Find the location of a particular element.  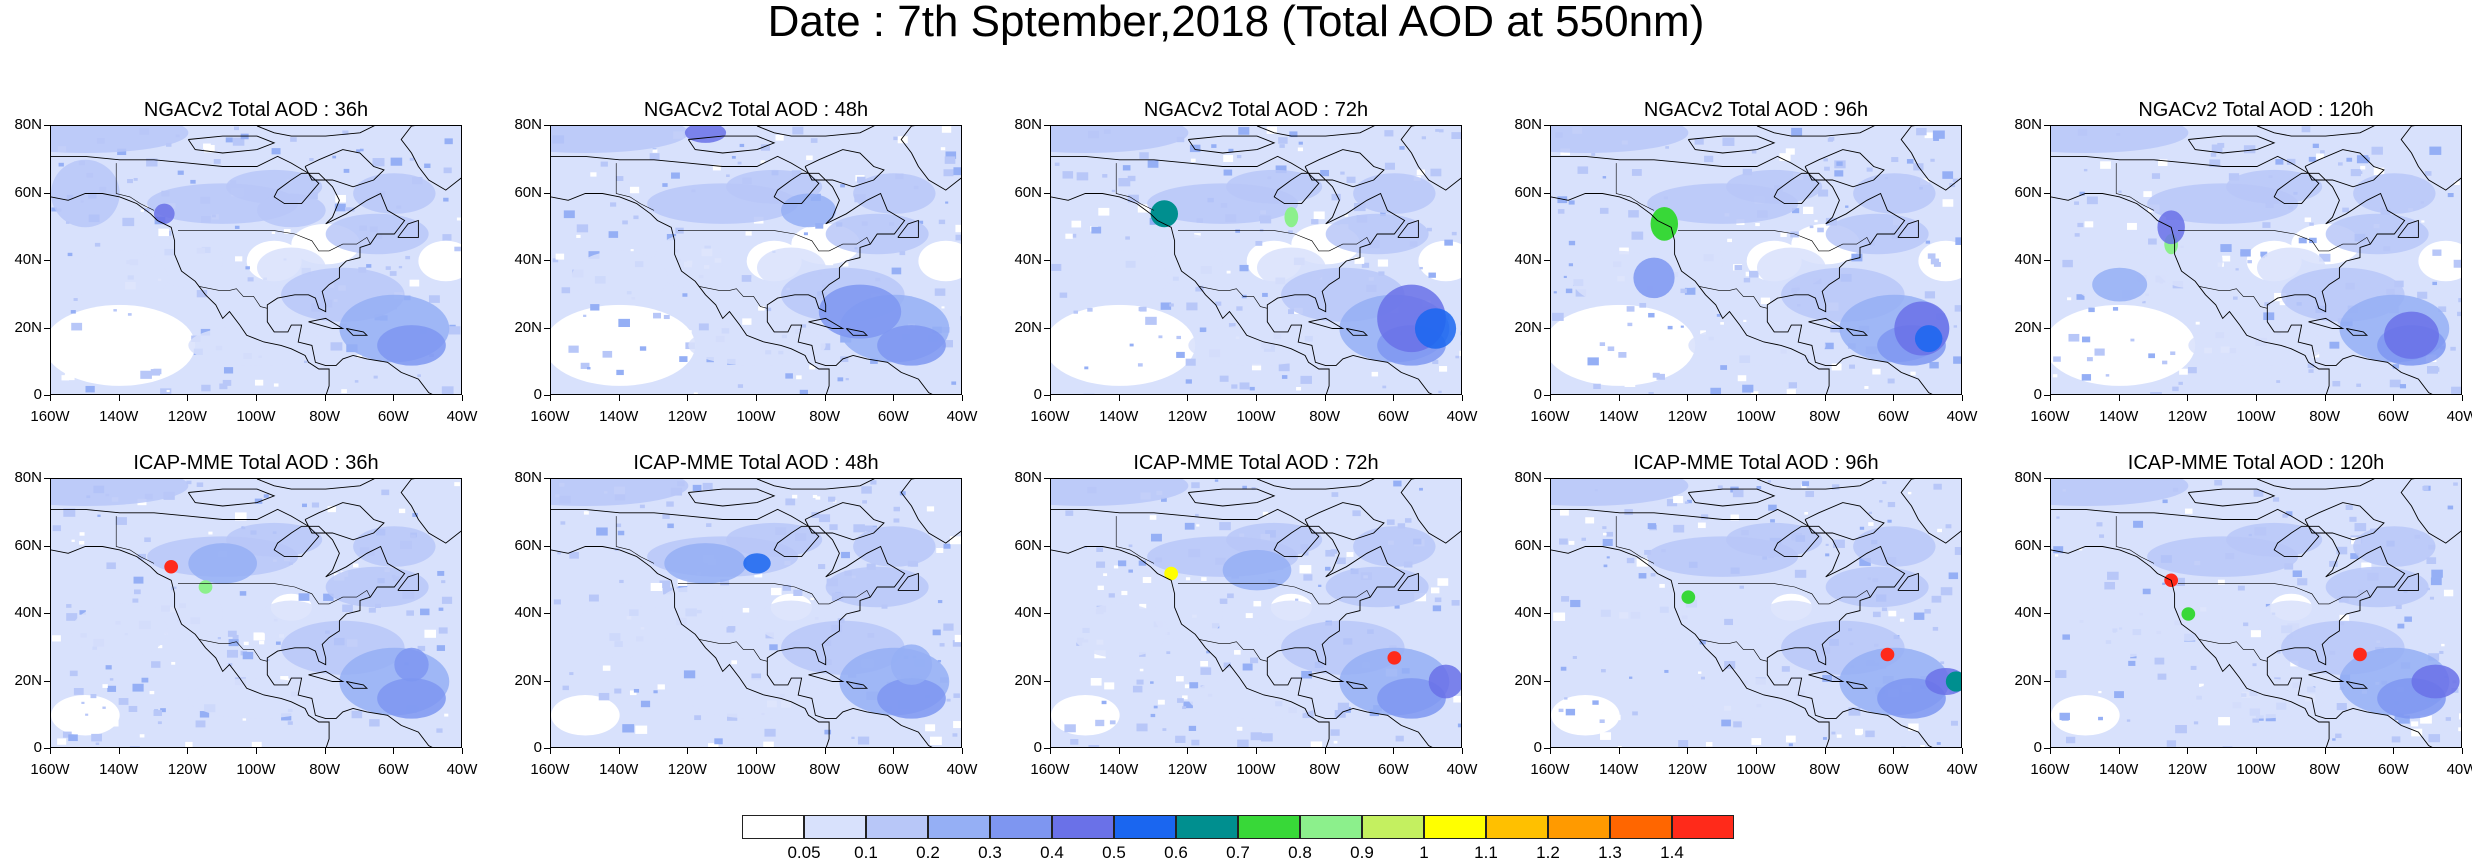

y-tick-label: 60N is located at coordinates (1022, 193).